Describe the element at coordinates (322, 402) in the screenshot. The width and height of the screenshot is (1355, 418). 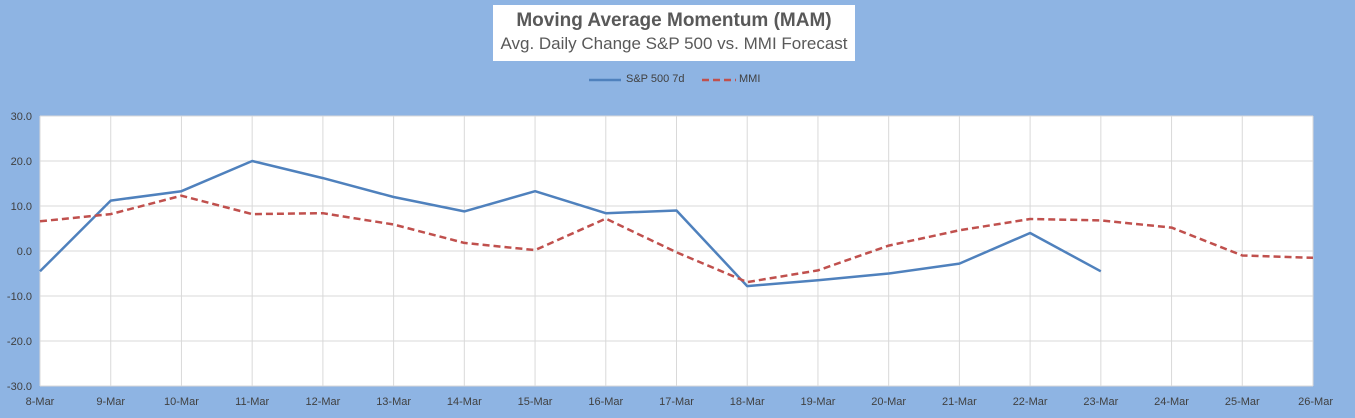
I see `x-tick-label: 12-Mar` at that location.